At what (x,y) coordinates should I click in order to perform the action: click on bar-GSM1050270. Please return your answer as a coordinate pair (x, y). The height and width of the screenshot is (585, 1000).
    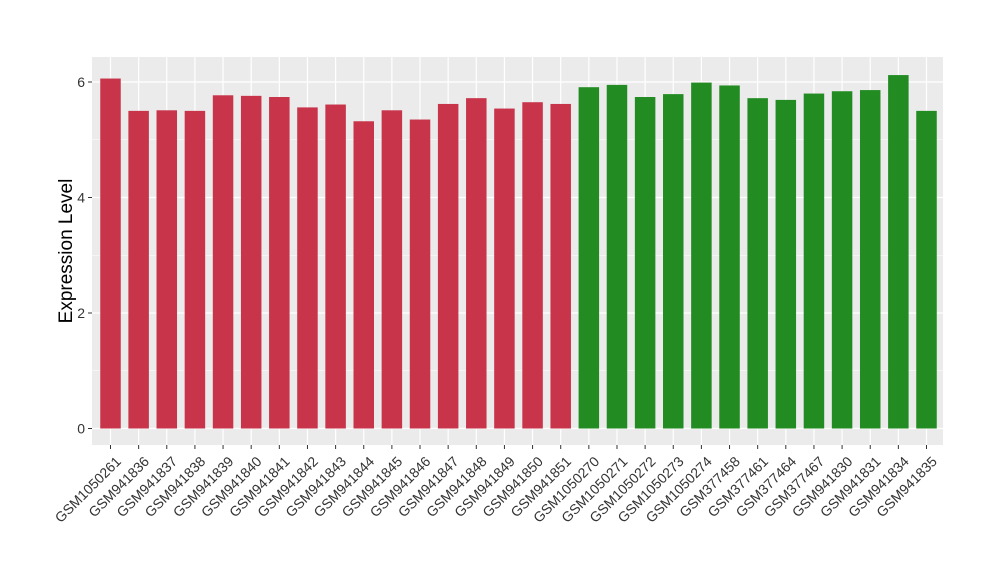
    Looking at the image, I should click on (589, 258).